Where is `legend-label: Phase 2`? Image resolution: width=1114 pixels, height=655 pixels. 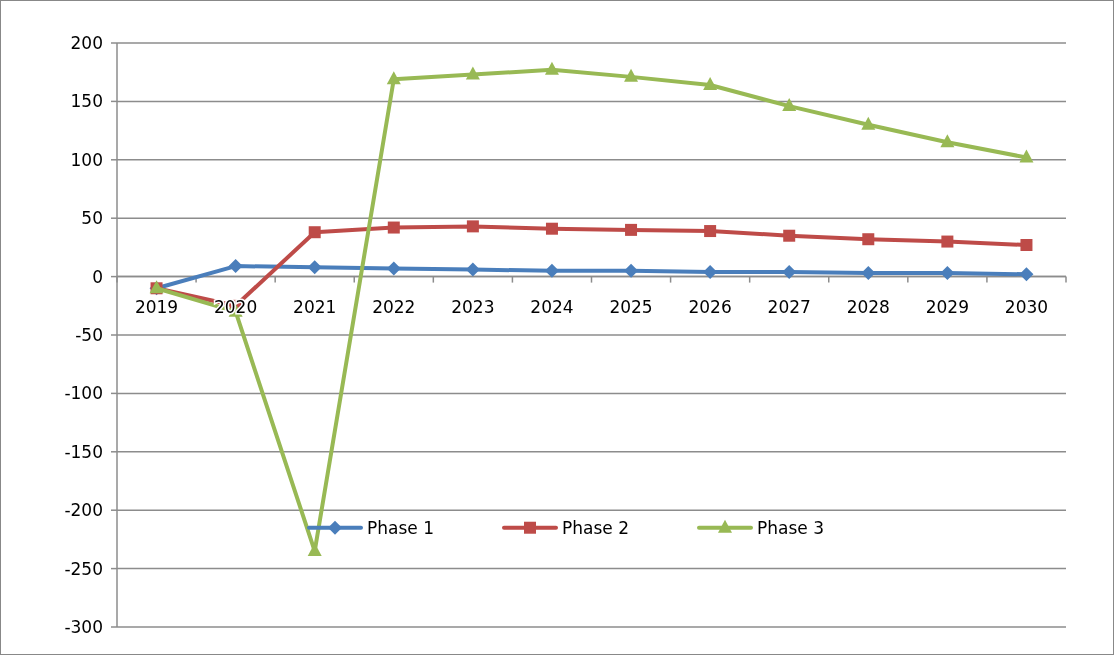 legend-label: Phase 2 is located at coordinates (595, 527).